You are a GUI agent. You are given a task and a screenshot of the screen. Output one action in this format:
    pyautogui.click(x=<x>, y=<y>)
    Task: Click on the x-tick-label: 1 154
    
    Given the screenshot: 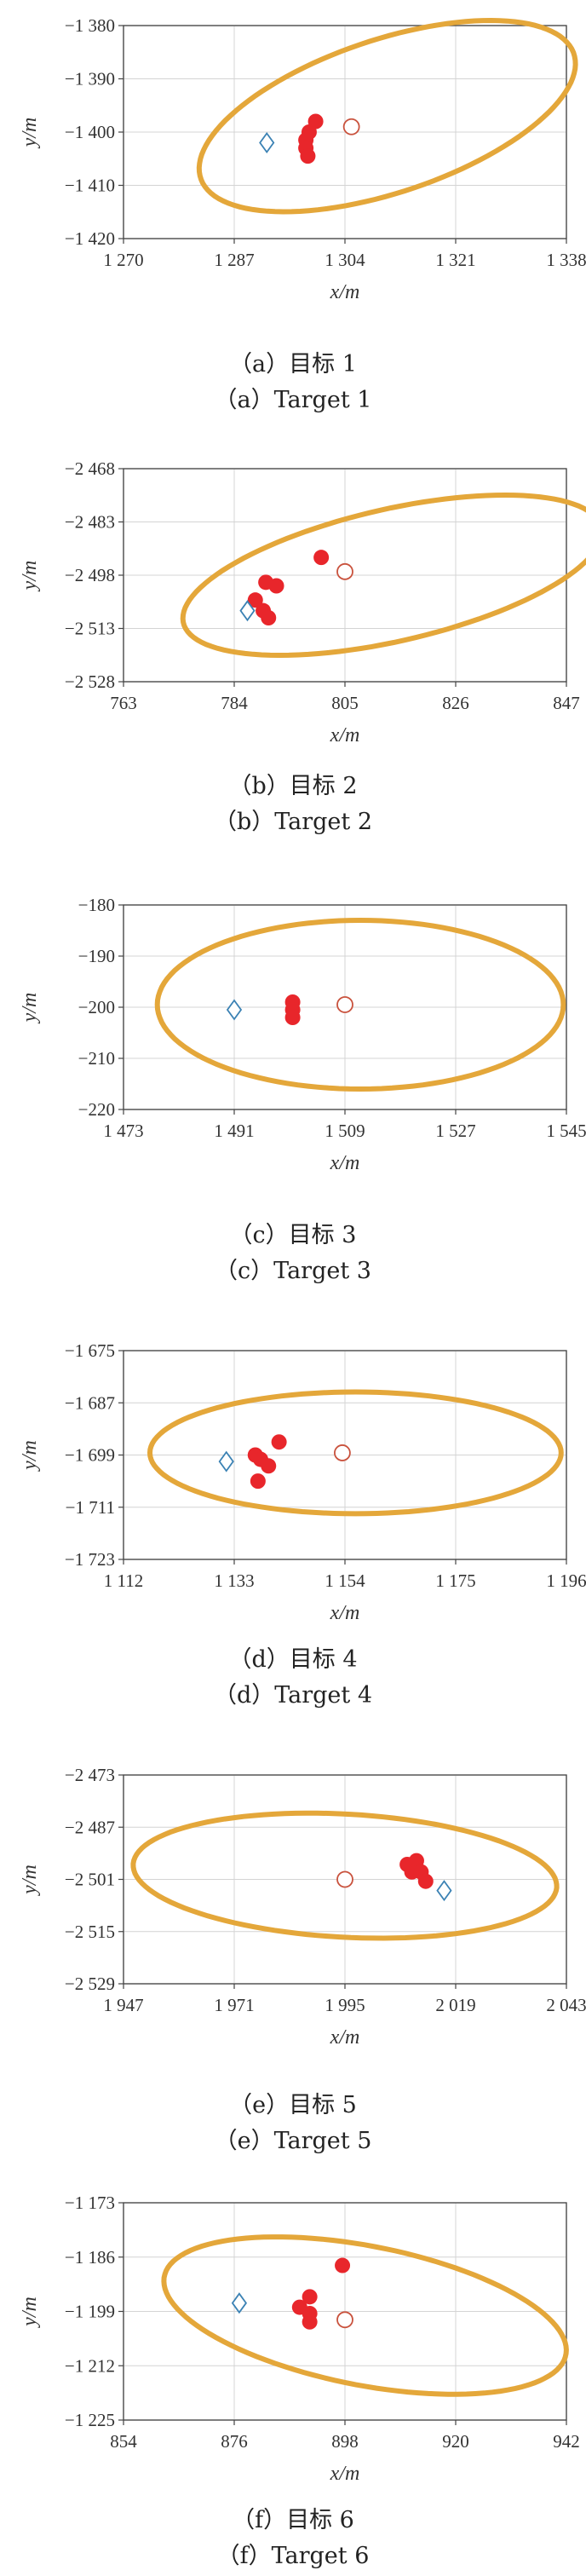 What is the action you would take?
    pyautogui.click(x=345, y=1580)
    